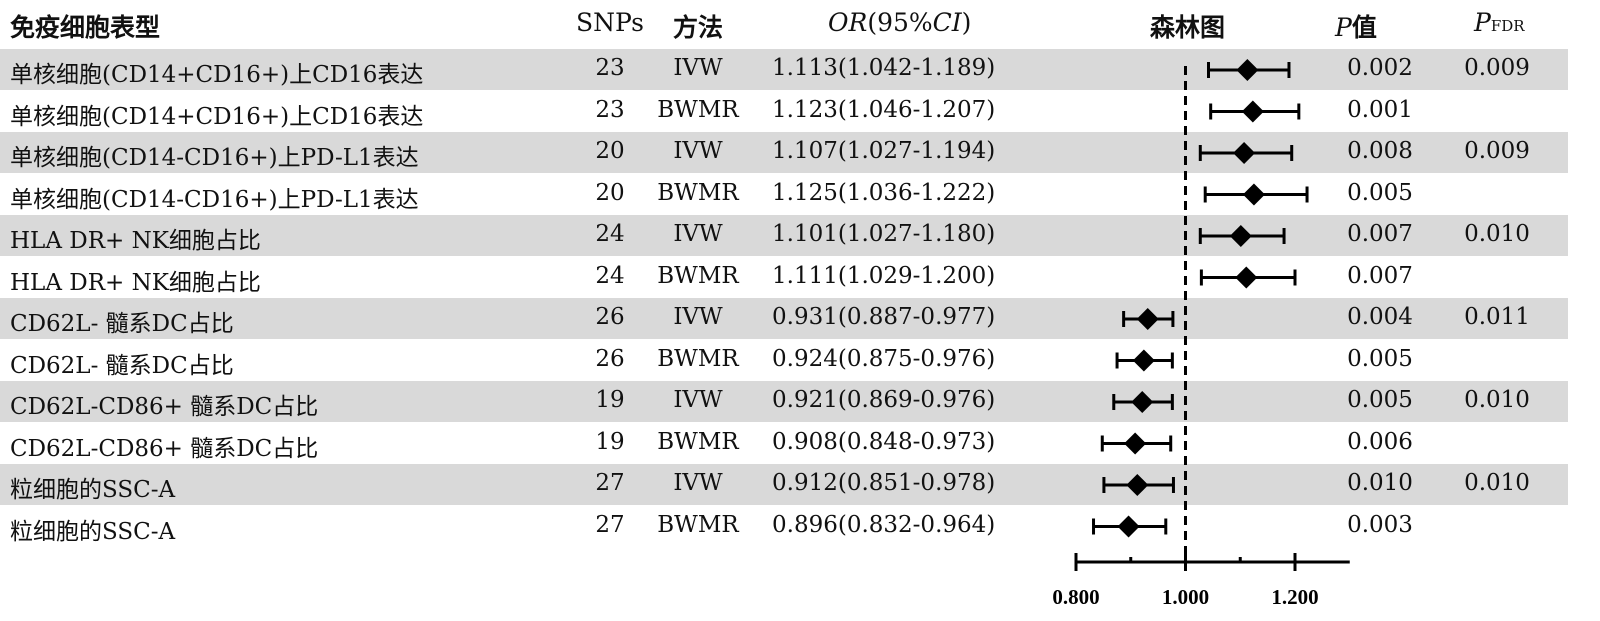 The width and height of the screenshot is (1600, 621). I want to click on fdr-label: P, so click(1482, 22).